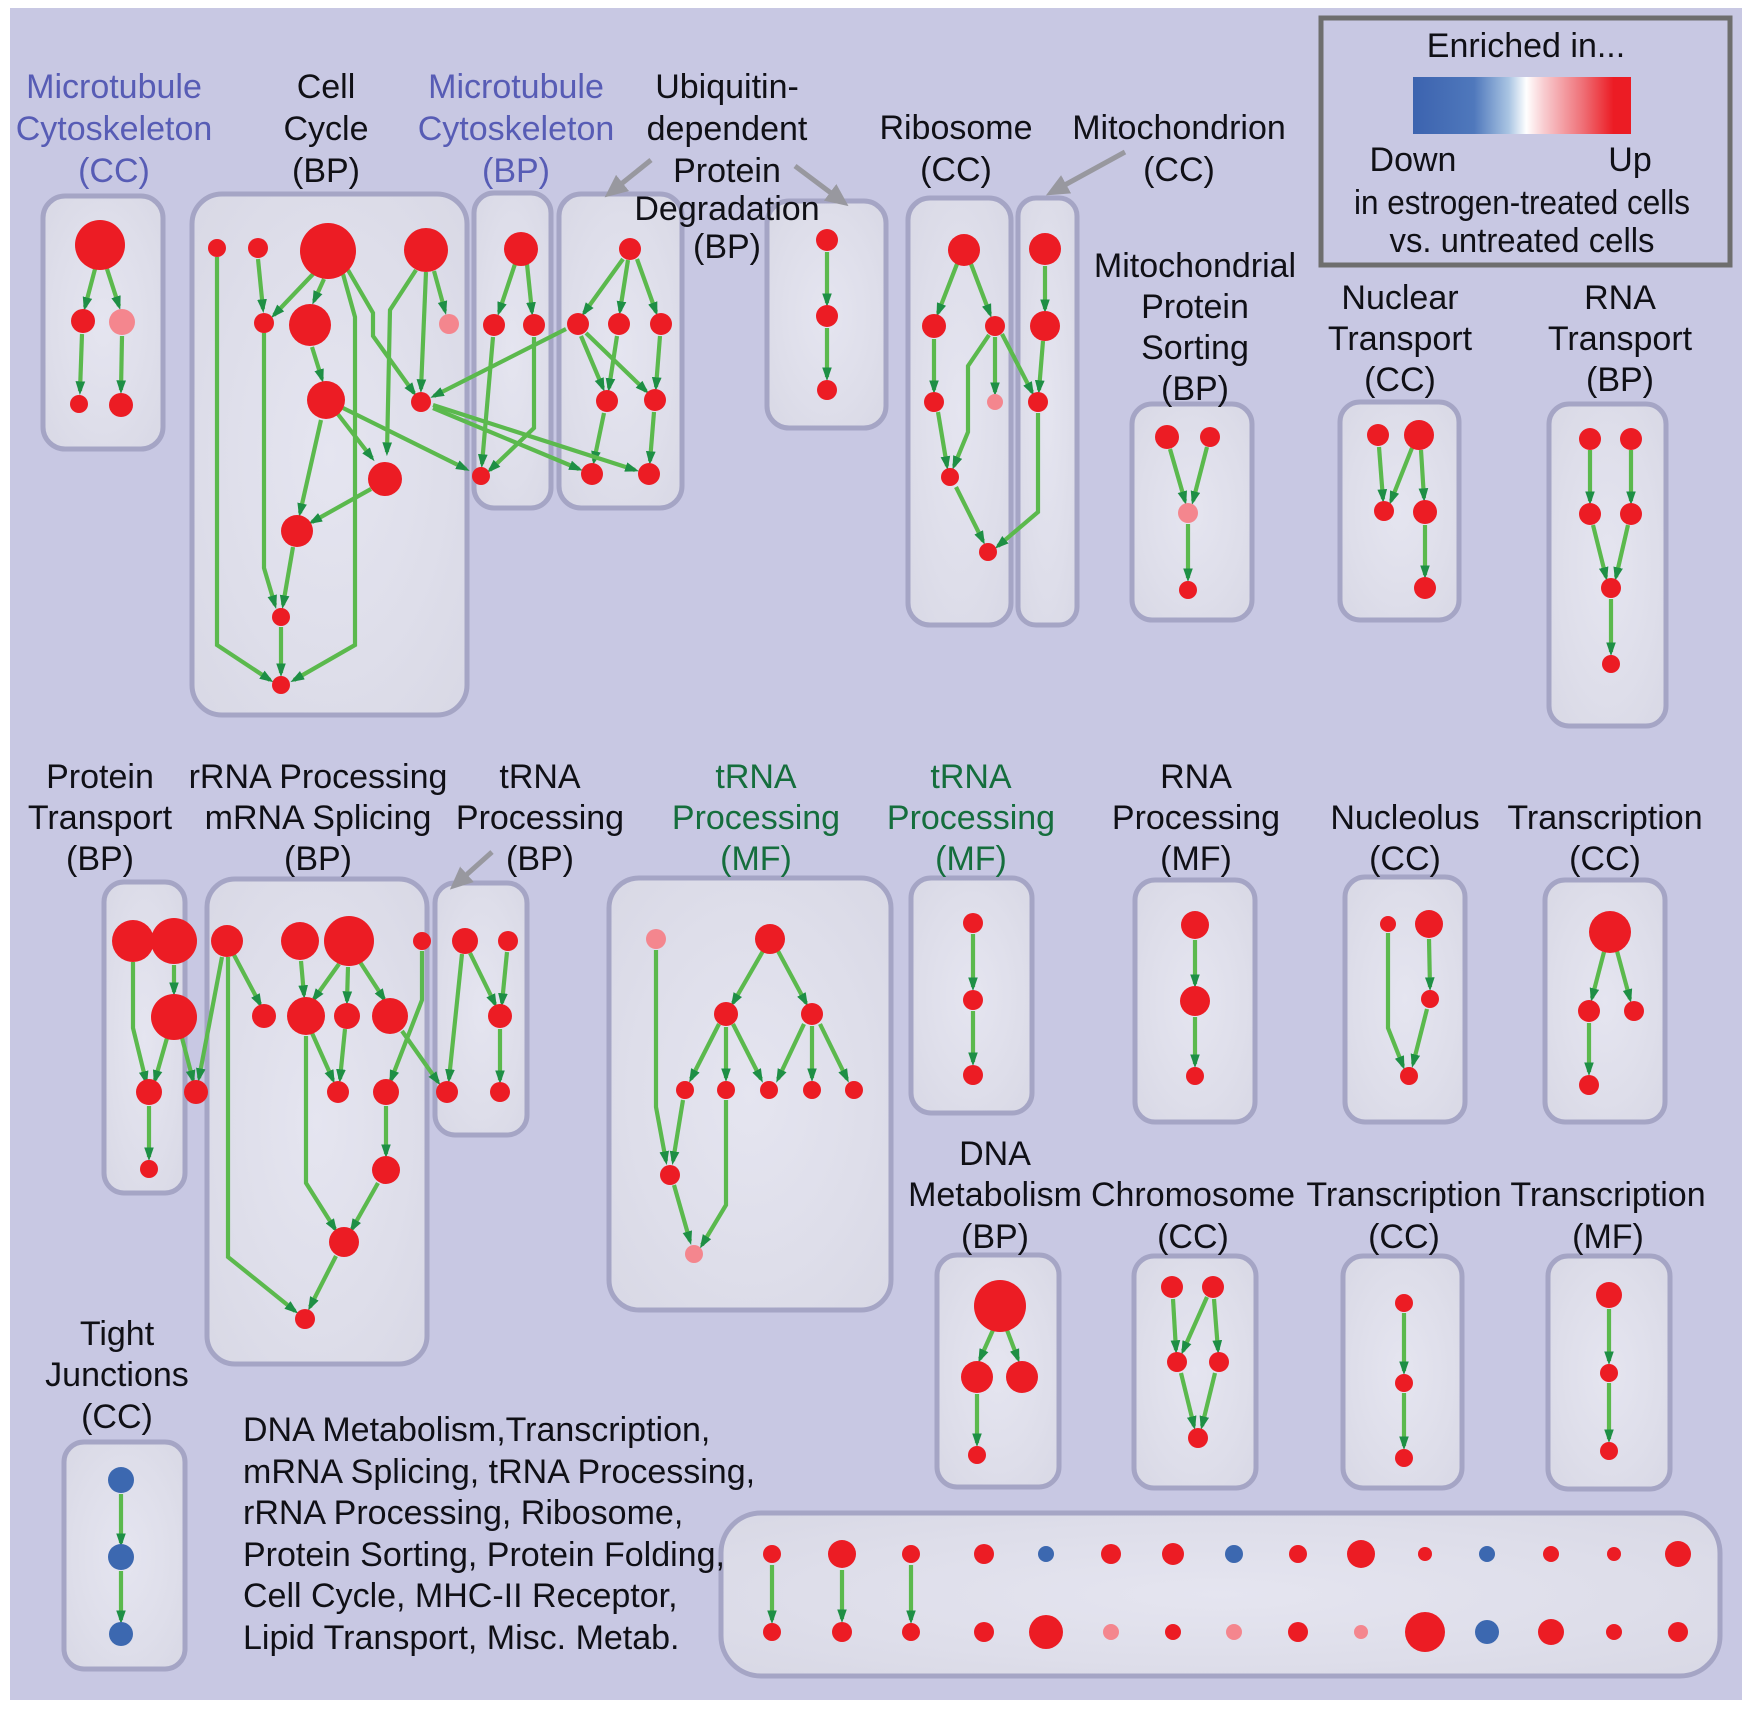 The width and height of the screenshot is (1750, 1715). I want to click on svg-text: Tight, so click(117, 1334).